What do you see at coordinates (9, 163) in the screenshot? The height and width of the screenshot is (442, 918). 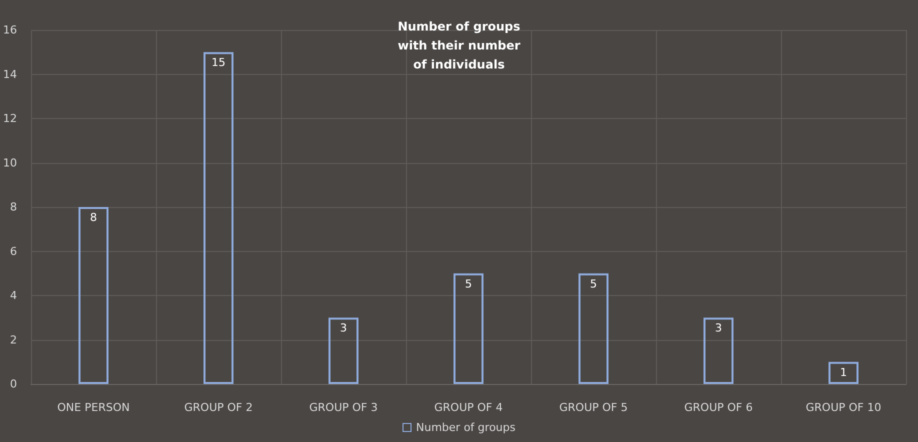 I see `y-tick-label: 10` at bounding box center [9, 163].